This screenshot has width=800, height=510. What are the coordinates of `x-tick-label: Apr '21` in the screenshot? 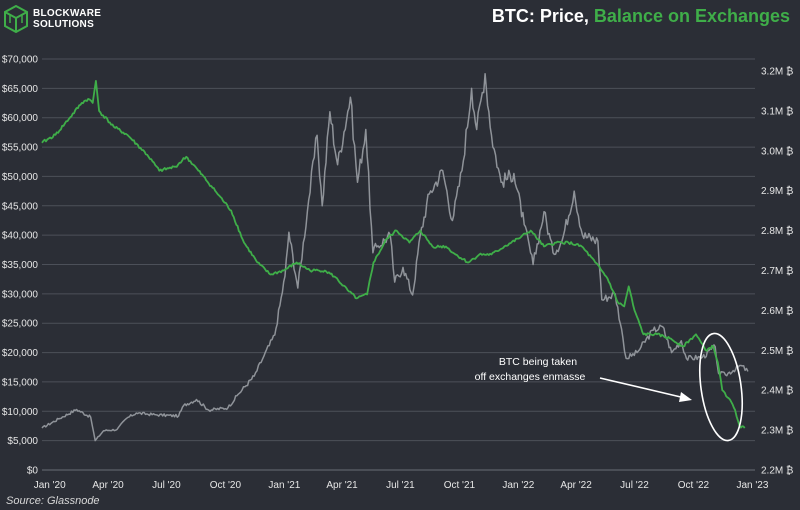 It's located at (342, 485).